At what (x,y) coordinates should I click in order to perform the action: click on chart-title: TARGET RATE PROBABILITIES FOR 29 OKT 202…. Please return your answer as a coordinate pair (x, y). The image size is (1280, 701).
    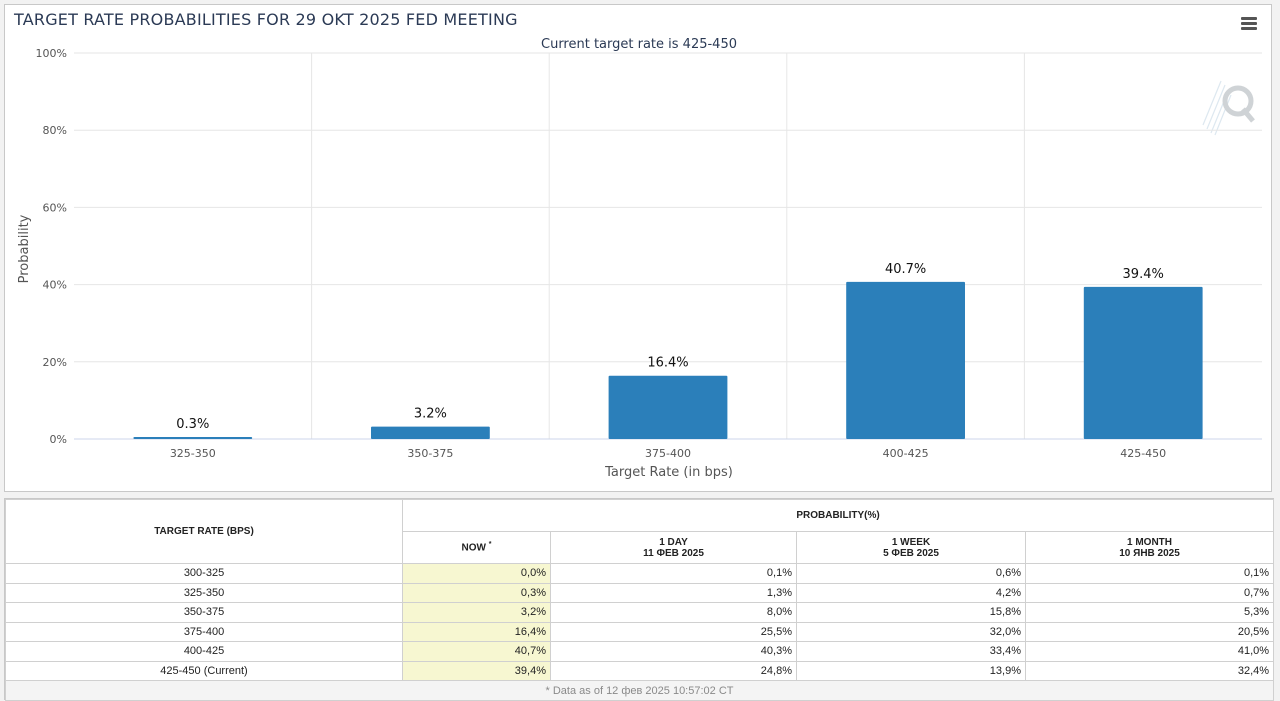
    Looking at the image, I should click on (266, 19).